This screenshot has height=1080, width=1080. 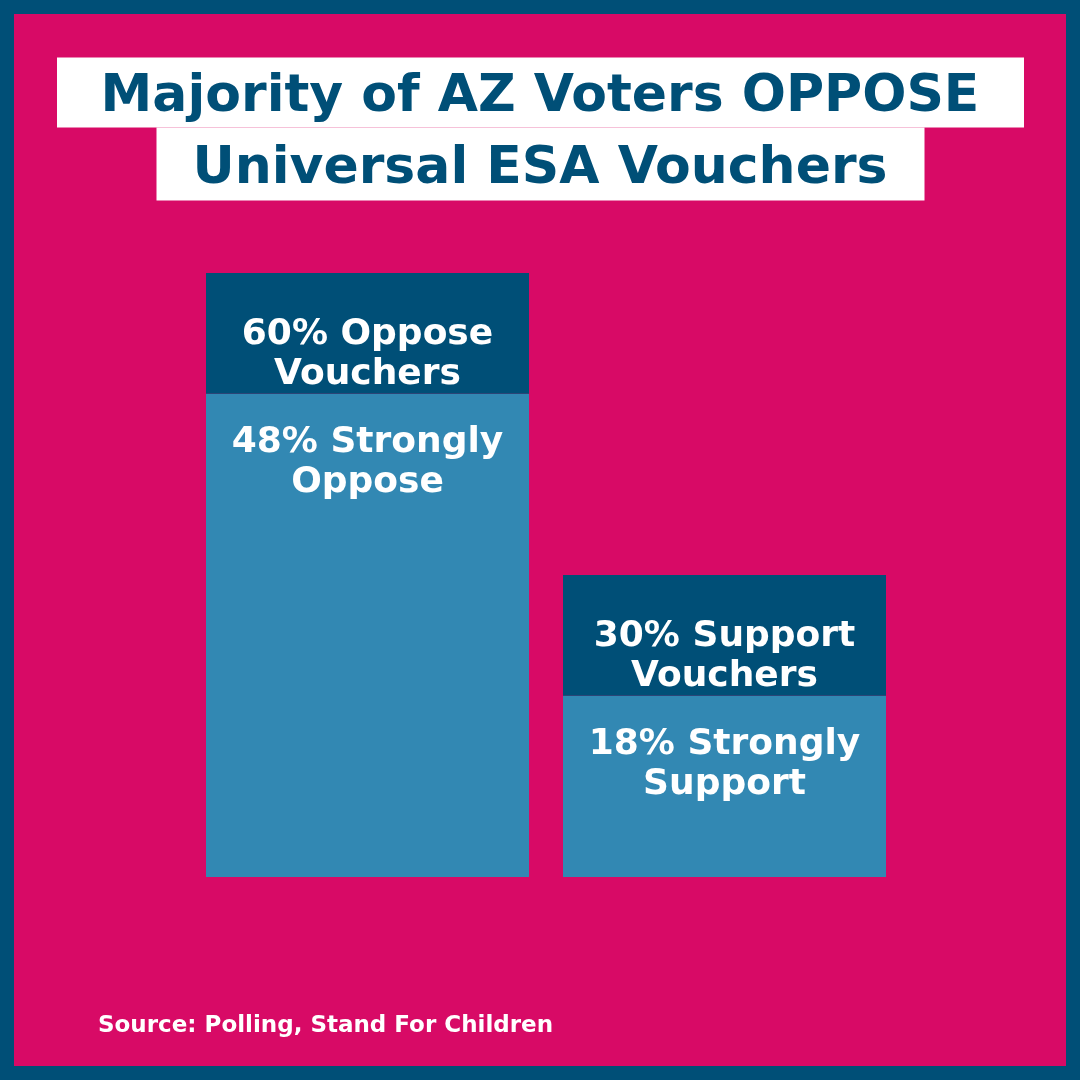 What do you see at coordinates (724, 654) in the screenshot?
I see `total-label: 30% Support Vouchers` at bounding box center [724, 654].